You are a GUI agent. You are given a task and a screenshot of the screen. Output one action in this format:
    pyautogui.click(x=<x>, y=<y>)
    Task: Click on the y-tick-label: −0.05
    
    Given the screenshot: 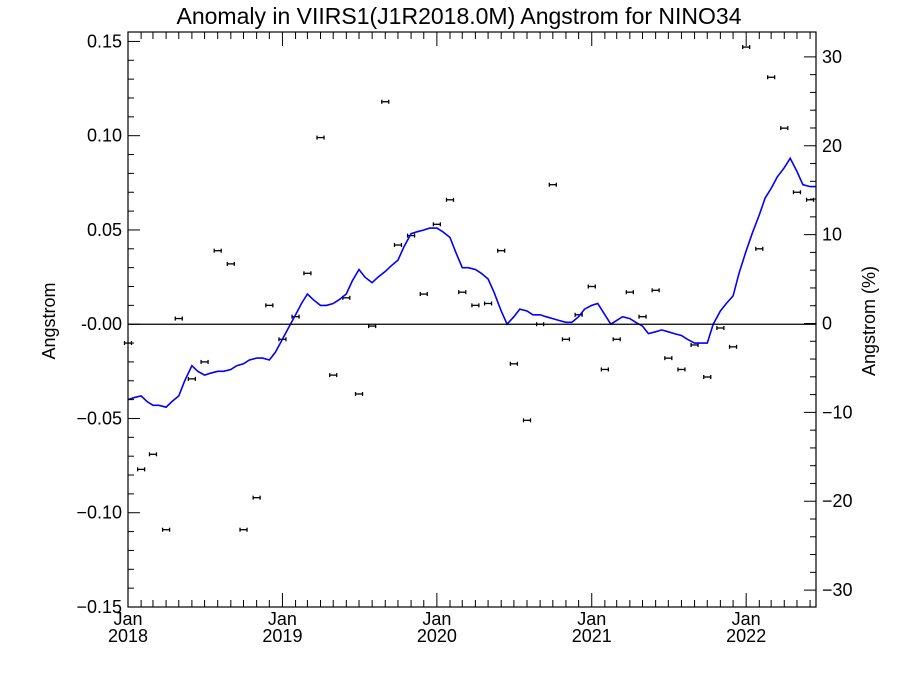 What is the action you would take?
    pyautogui.click(x=99, y=418)
    